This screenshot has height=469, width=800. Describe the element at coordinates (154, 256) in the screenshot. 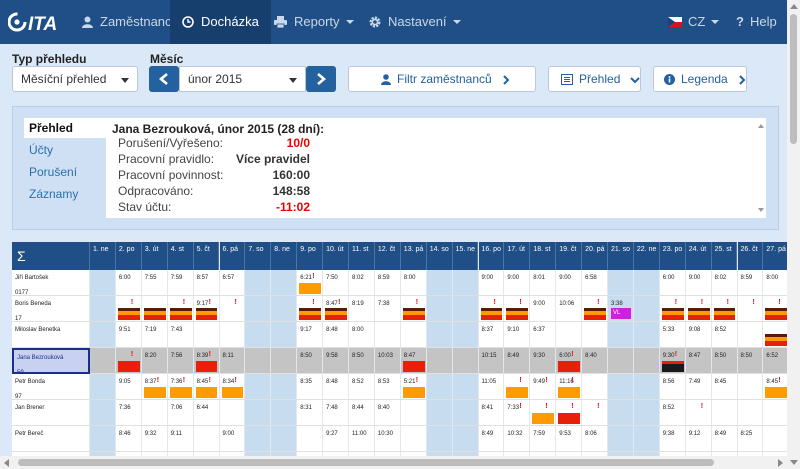

I see `day-header: 3. út` at that location.